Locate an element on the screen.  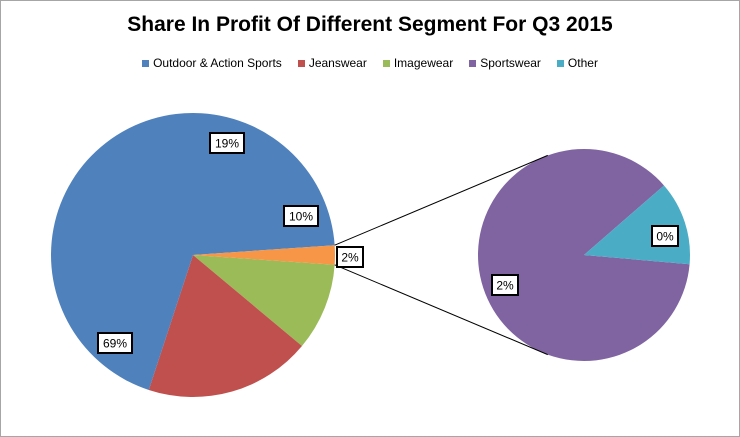
legend-label: Other is located at coordinates (582, 63).